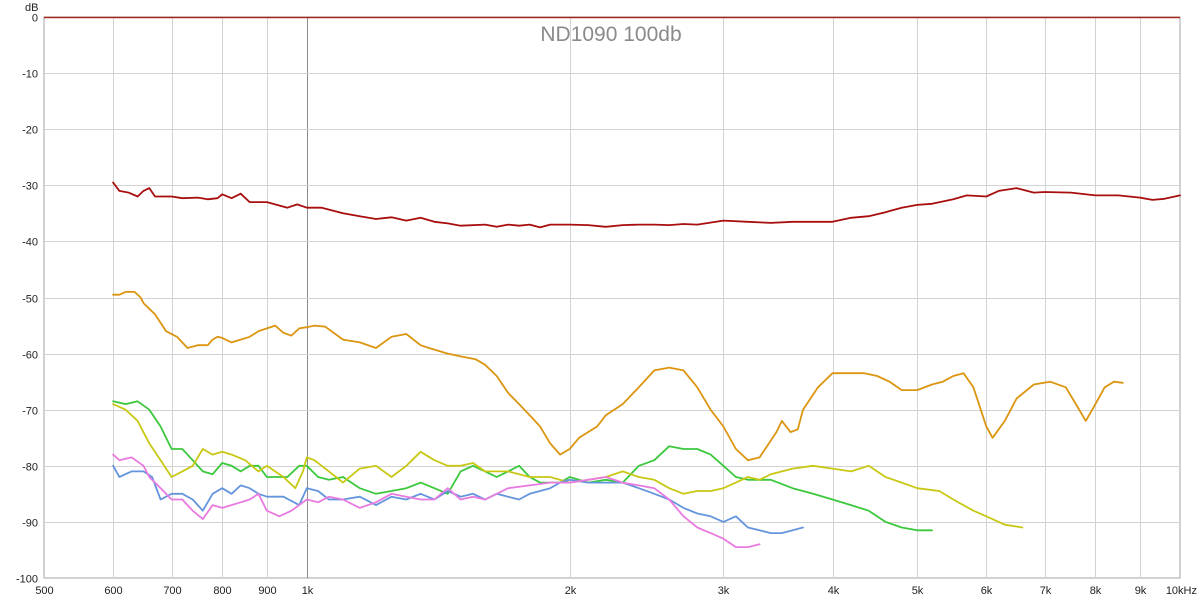  I want to click on x-tick-label: 5k, so click(918, 591).